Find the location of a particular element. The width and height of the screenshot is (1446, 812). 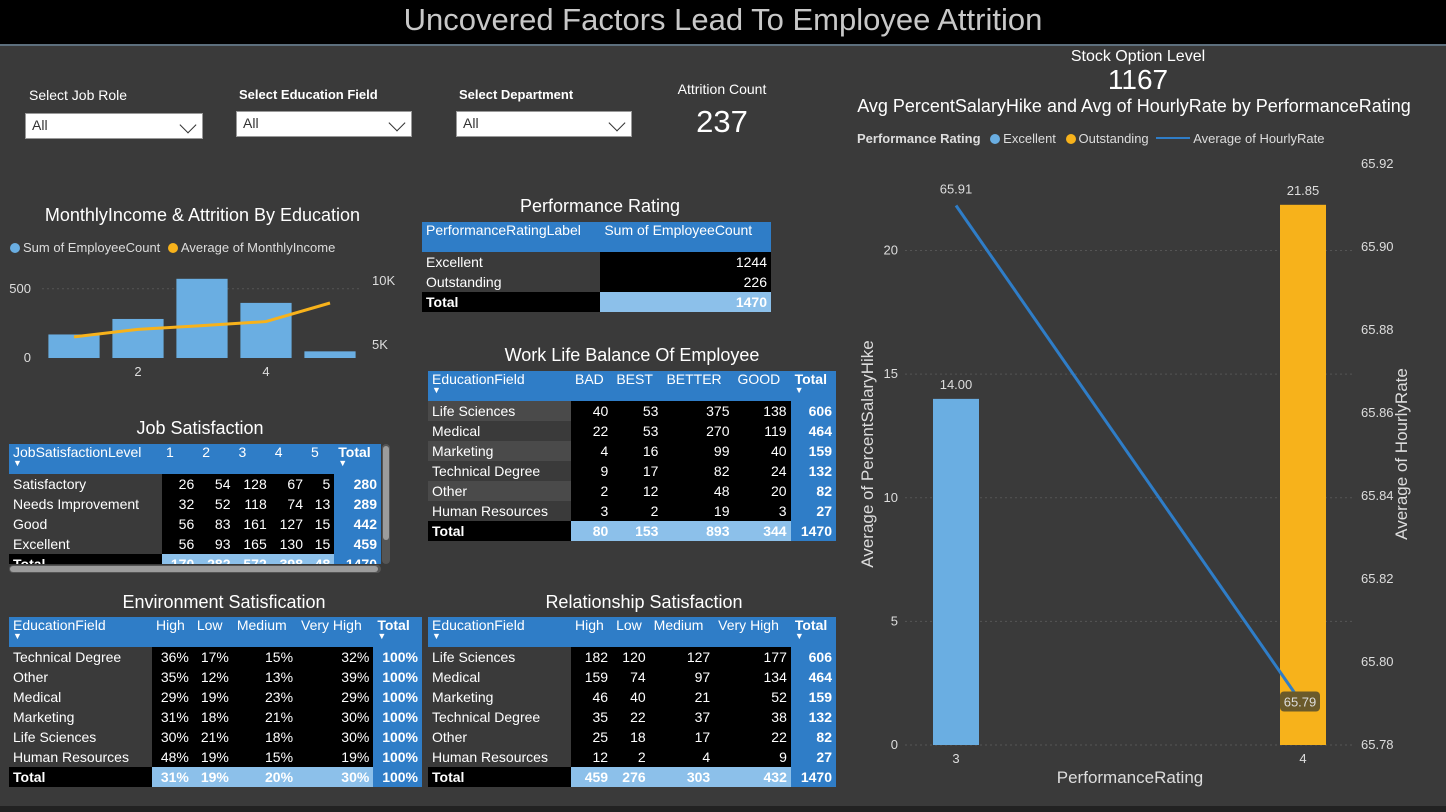

total-row: Total 170 282 572 398 48 1470 is located at coordinates (195, 559).